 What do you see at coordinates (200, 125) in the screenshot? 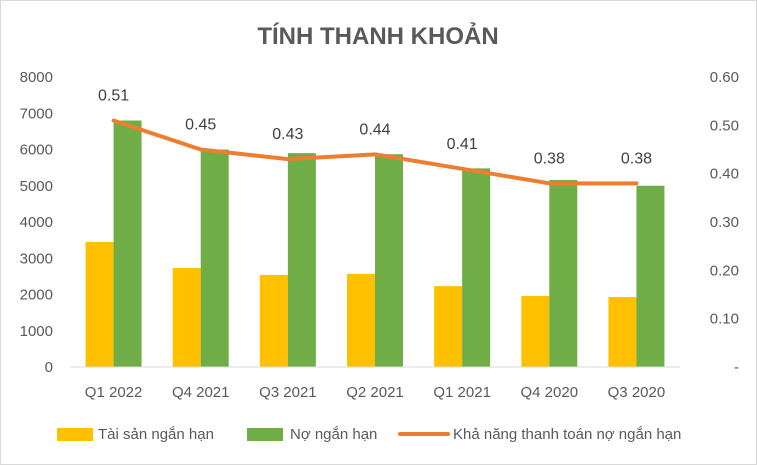
I see `data-label: 0.45` at bounding box center [200, 125].